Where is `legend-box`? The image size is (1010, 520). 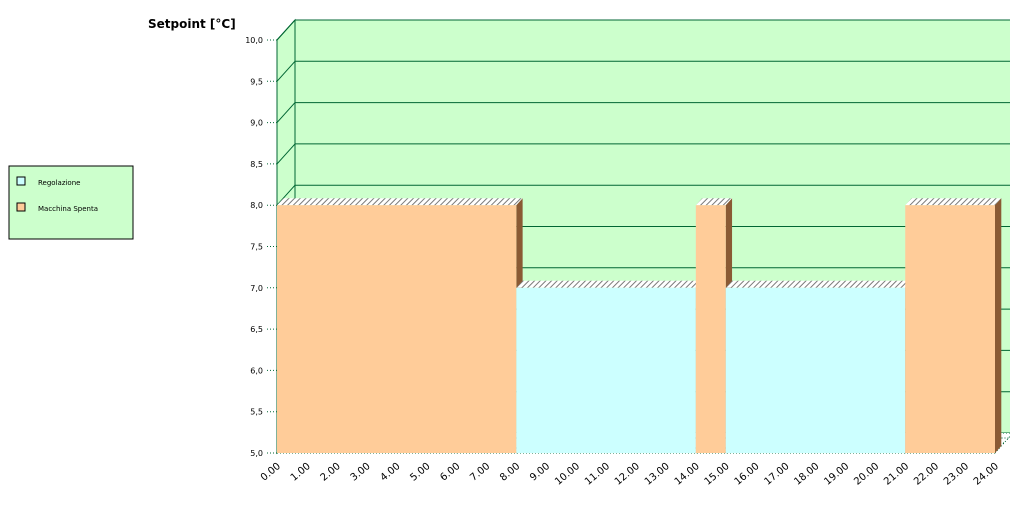 legend-box is located at coordinates (71, 202).